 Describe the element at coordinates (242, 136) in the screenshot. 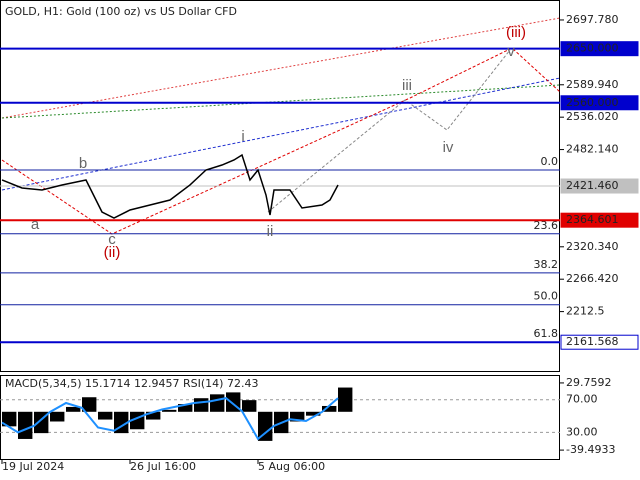

I see `wave-label: i` at that location.